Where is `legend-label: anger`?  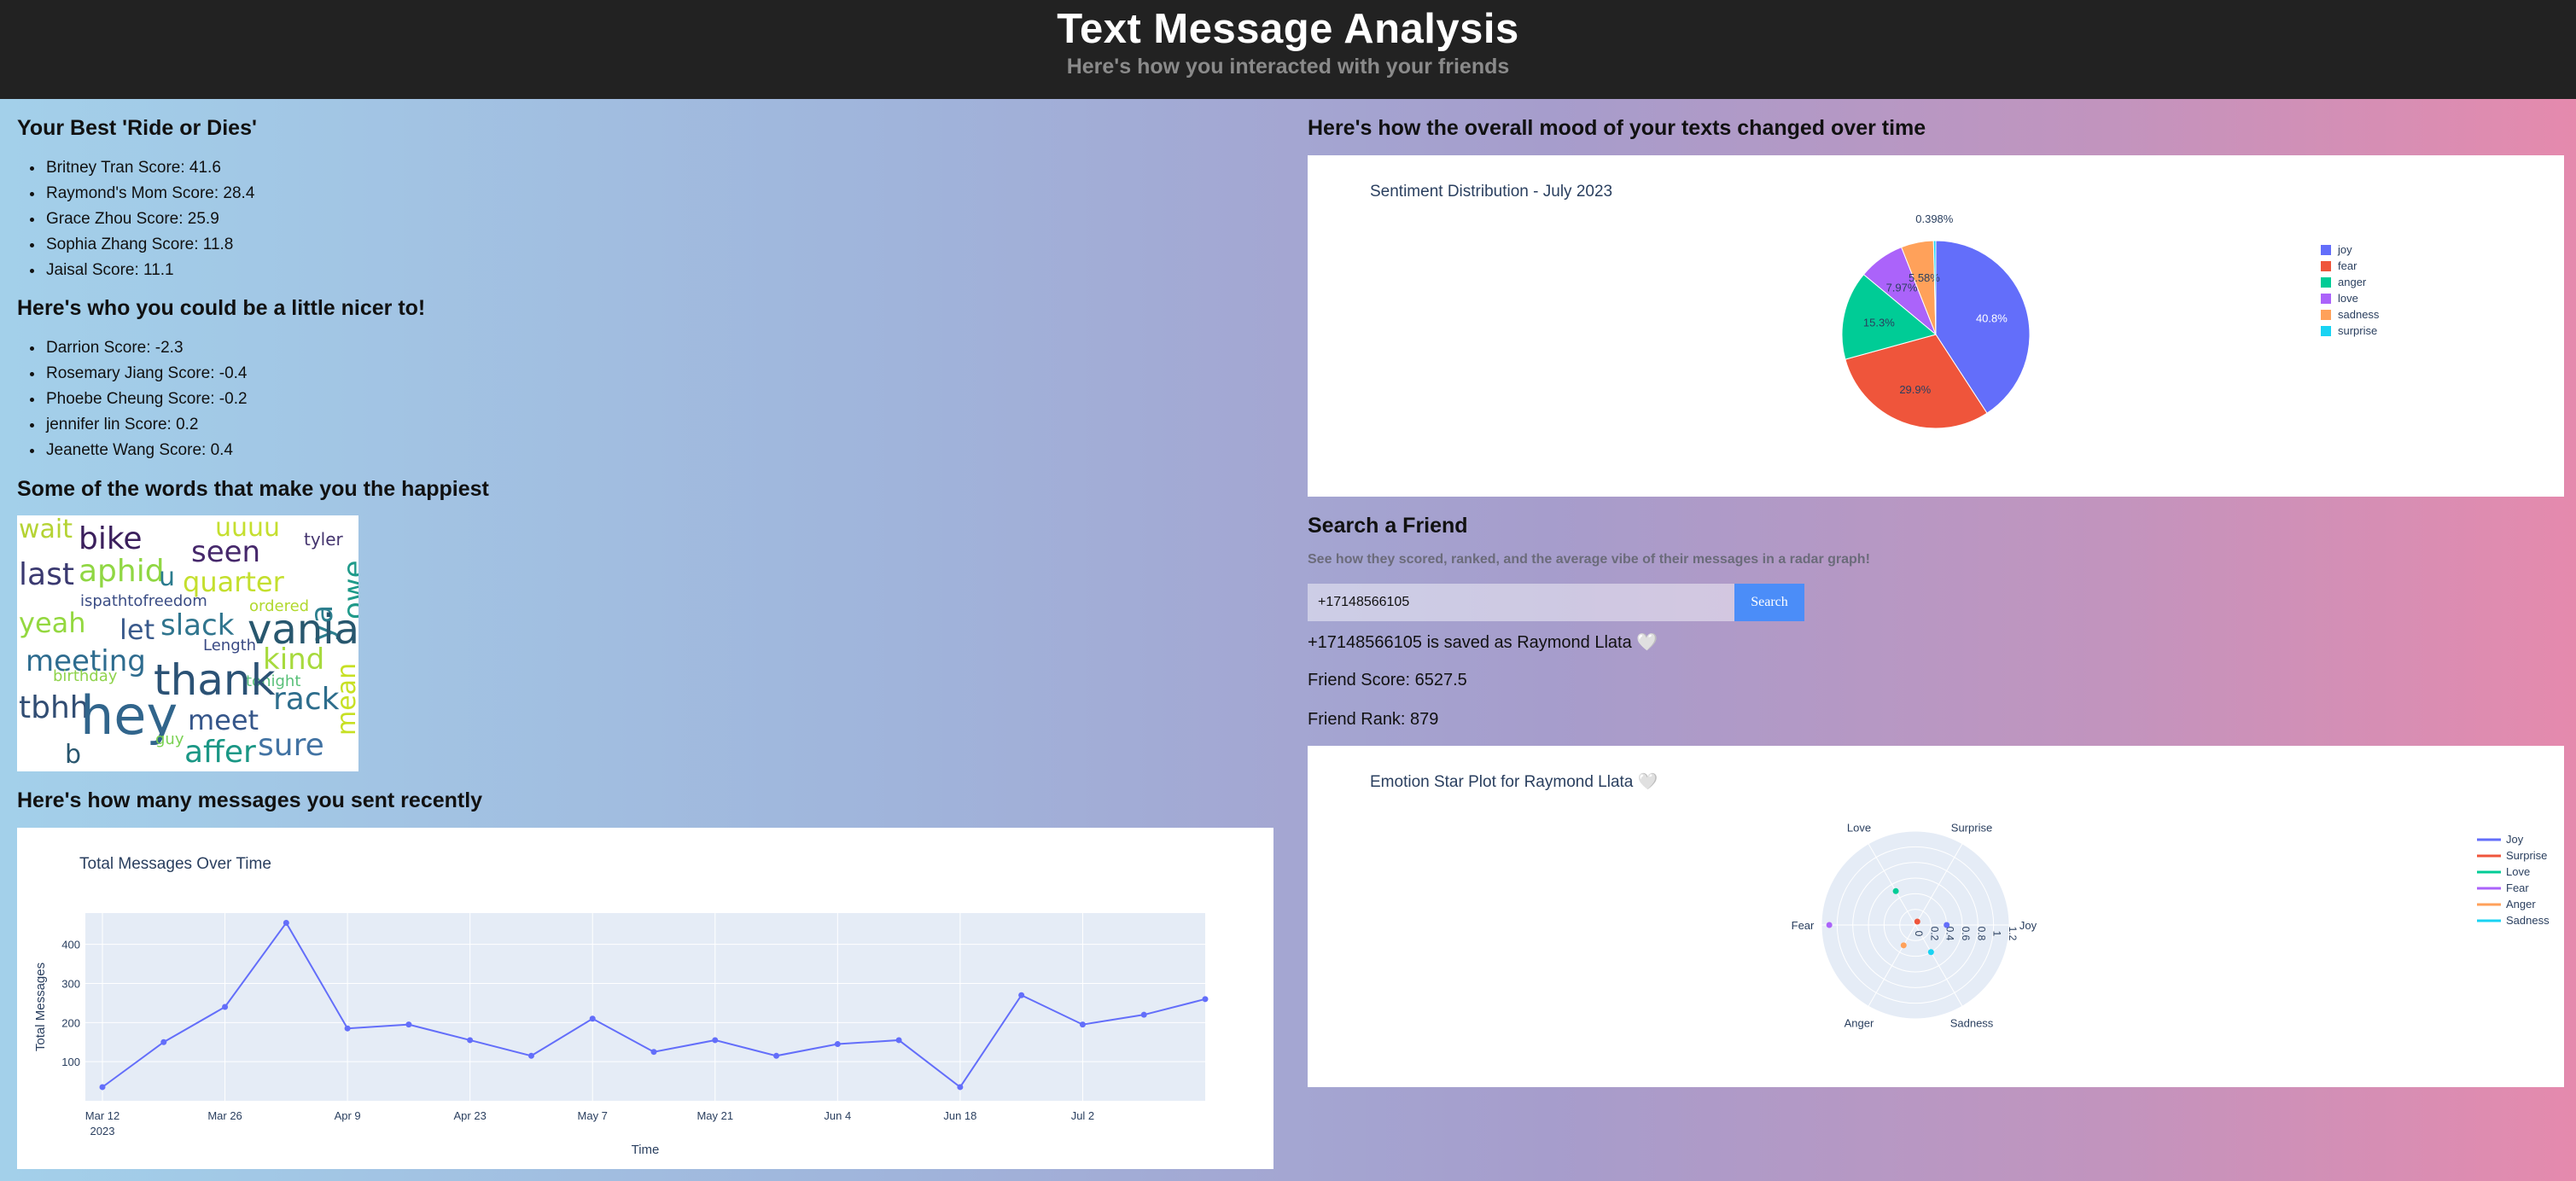 legend-label: anger is located at coordinates (2352, 282).